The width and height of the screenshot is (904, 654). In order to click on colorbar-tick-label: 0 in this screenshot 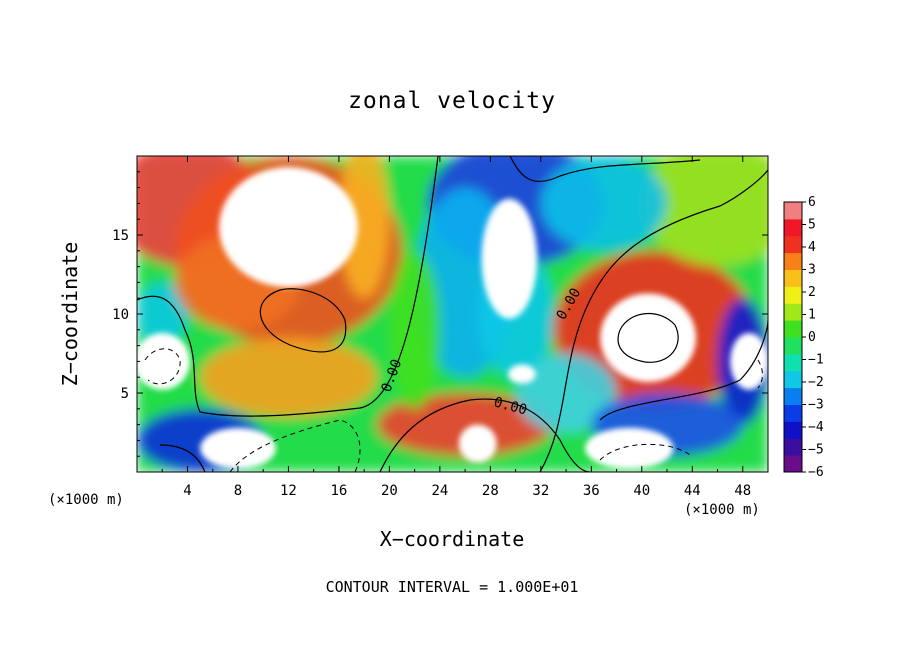, I will do `click(812, 337)`.